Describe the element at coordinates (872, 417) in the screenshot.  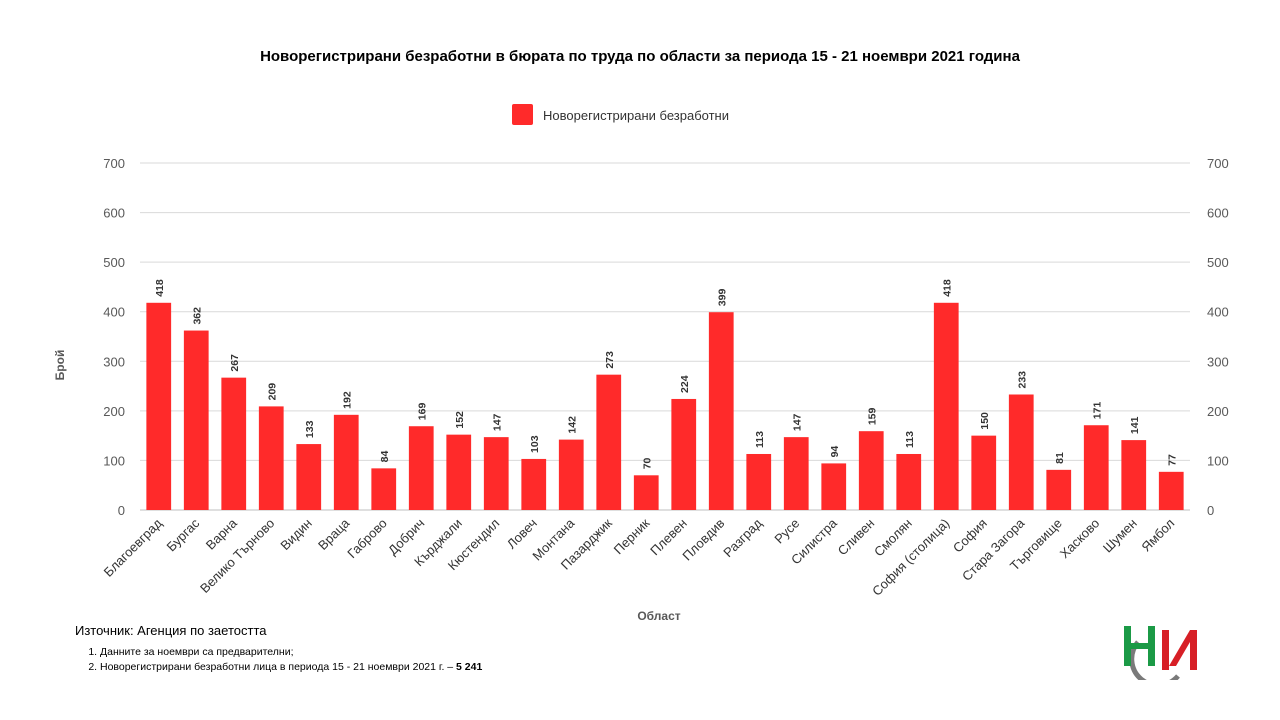
I see `data-label: 159` at that location.